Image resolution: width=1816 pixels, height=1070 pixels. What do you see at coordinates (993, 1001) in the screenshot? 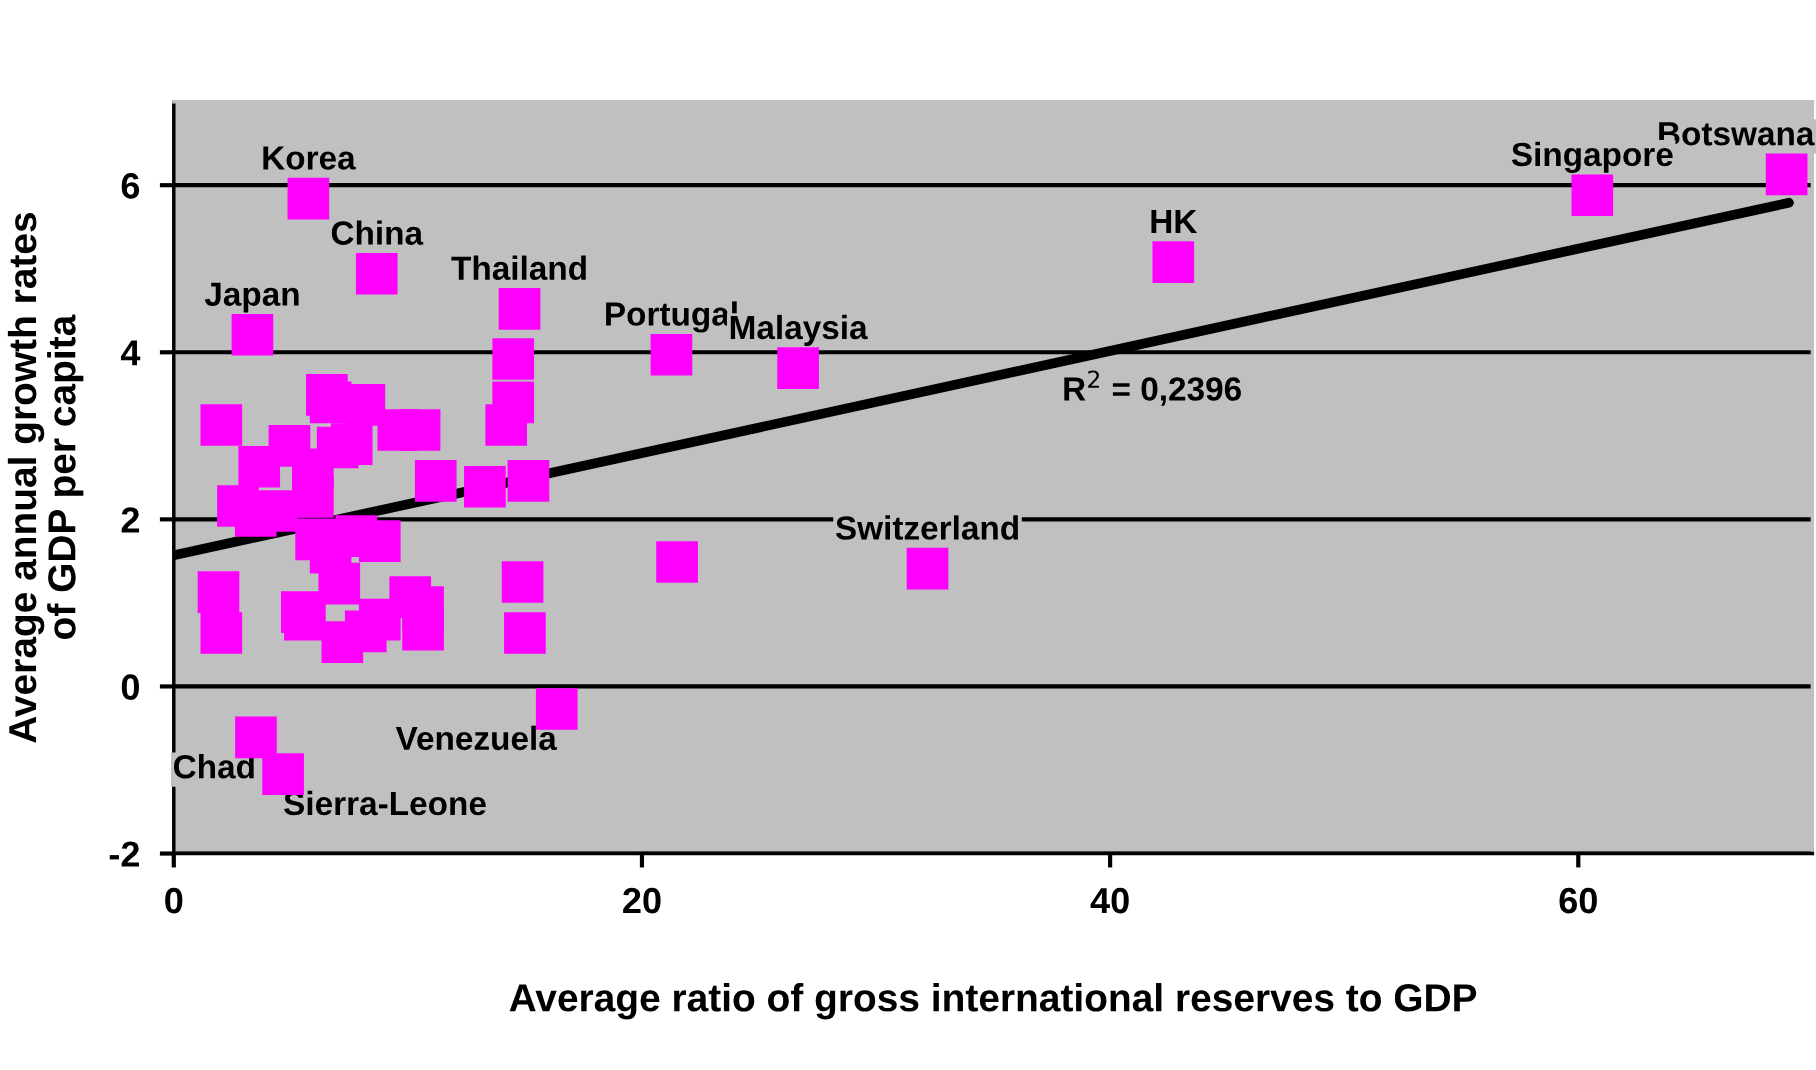
I see `x-axis-title: Average ratio of gross international reserves to GDP` at bounding box center [993, 1001].